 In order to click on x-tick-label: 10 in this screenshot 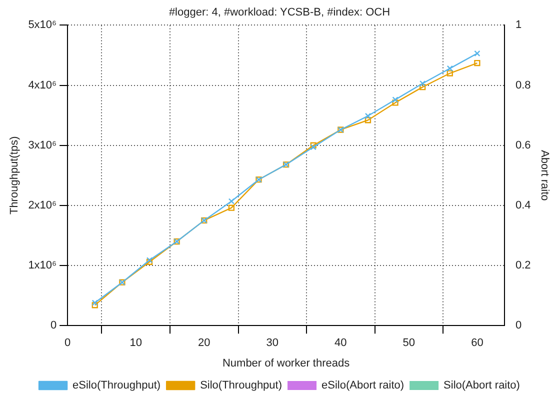, I will do `click(136, 343)`.